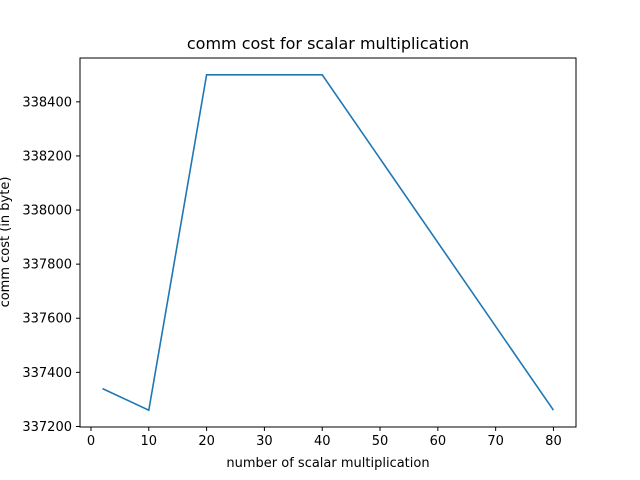 This screenshot has height=480, width=640. Describe the element at coordinates (206, 441) in the screenshot. I see `x-tick-label: 20` at that location.